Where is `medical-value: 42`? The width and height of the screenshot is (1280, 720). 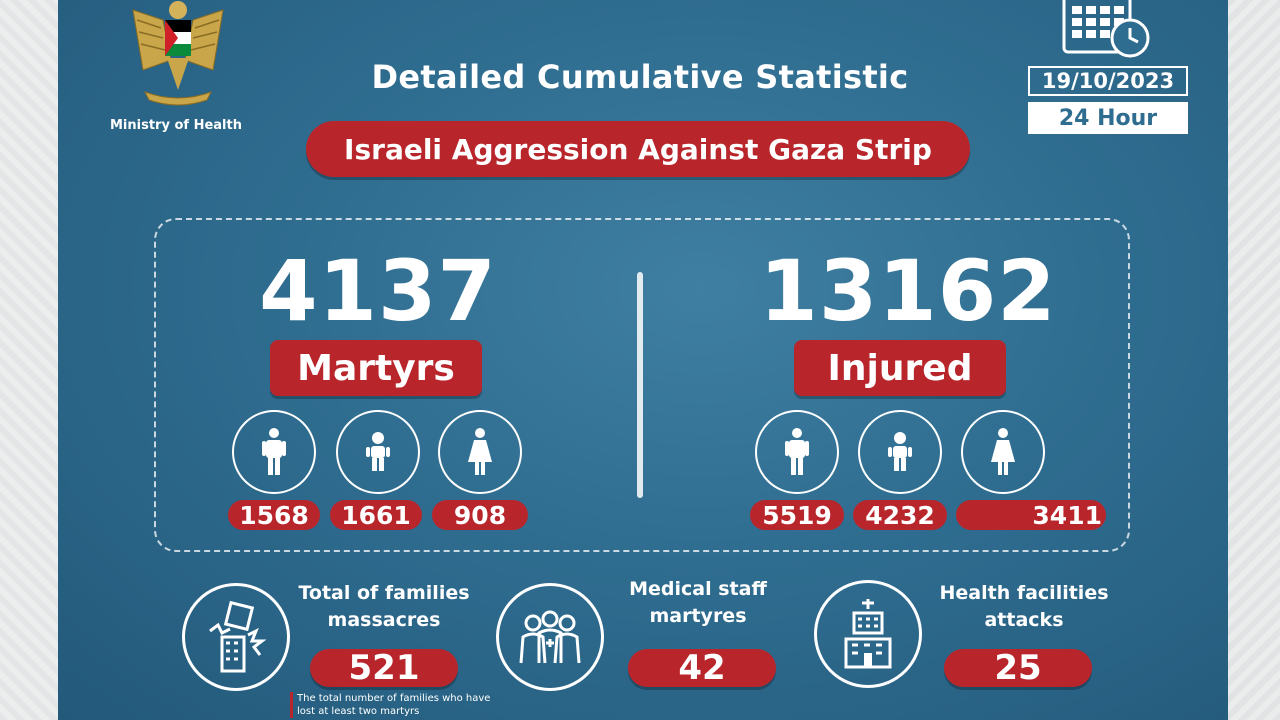 medical-value: 42 is located at coordinates (702, 668).